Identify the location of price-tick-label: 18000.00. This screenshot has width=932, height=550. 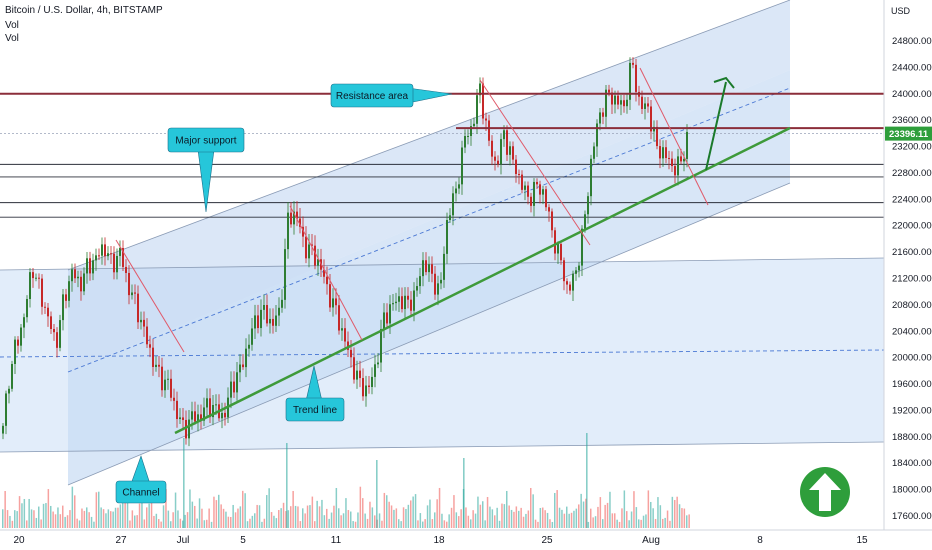
(912, 490).